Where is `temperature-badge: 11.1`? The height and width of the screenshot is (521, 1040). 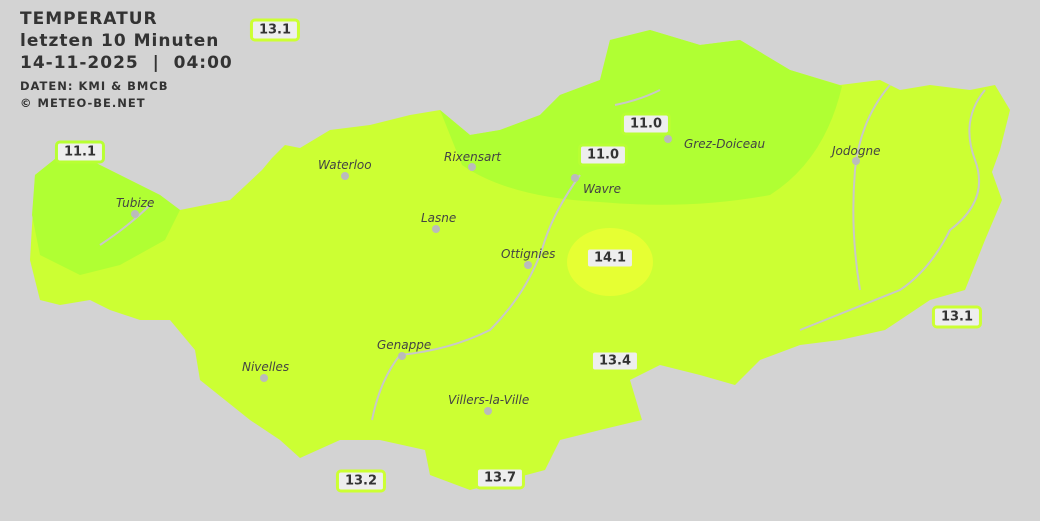
temperature-badge: 11.1 is located at coordinates (80, 152).